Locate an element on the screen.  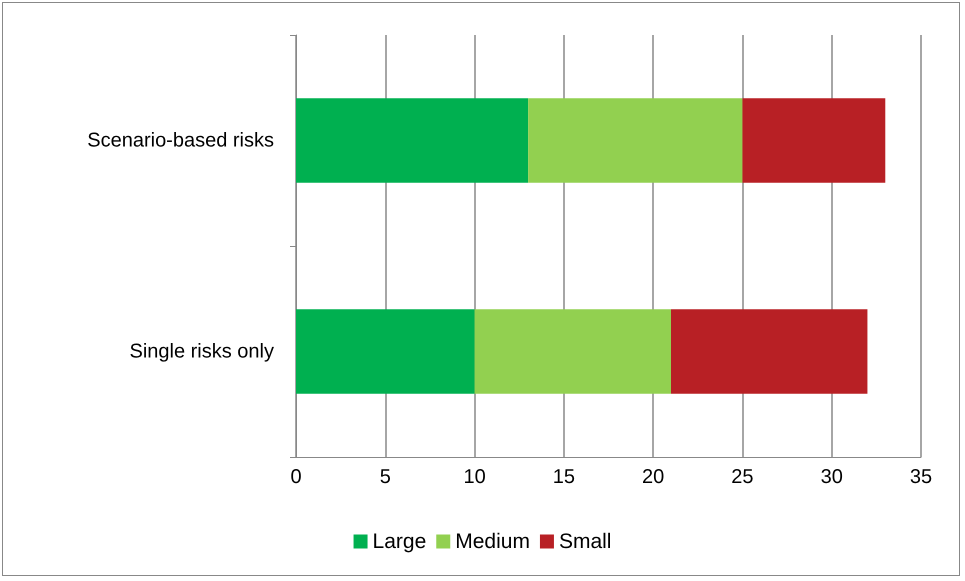
x-tick-label: 0 is located at coordinates (296, 477).